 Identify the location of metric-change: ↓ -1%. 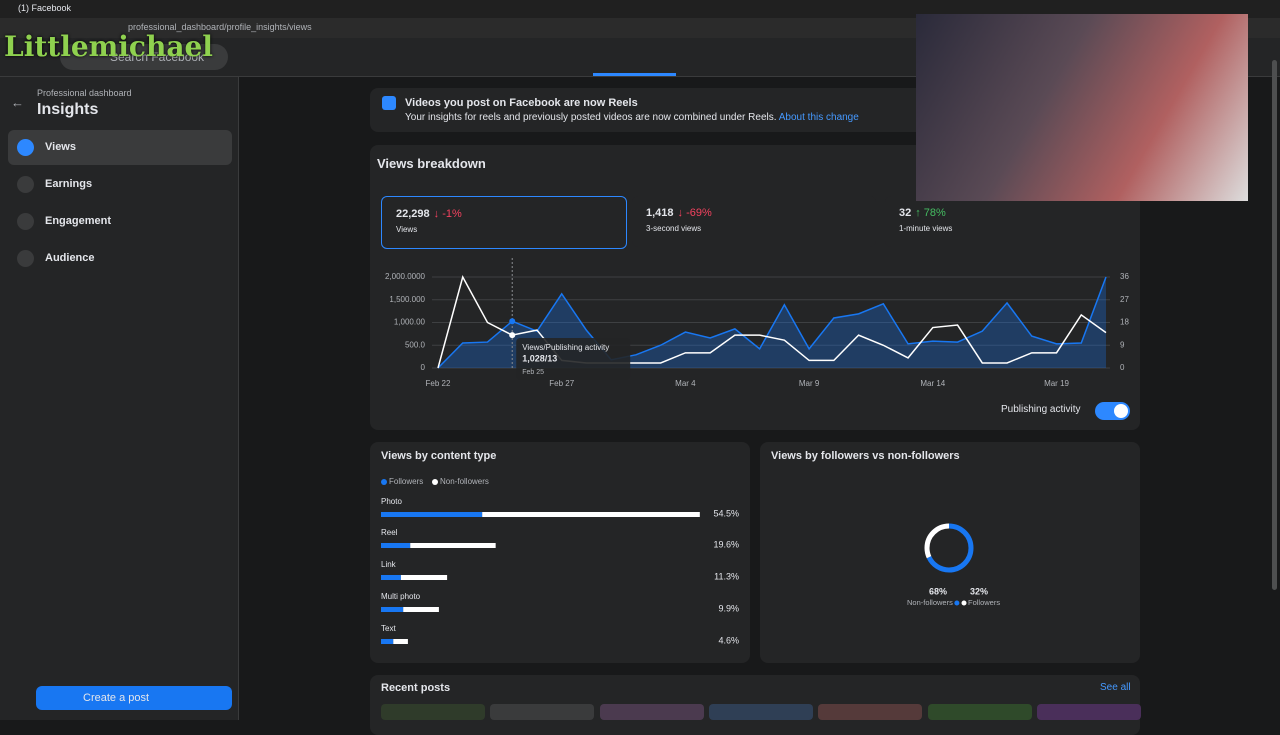
(447, 214).